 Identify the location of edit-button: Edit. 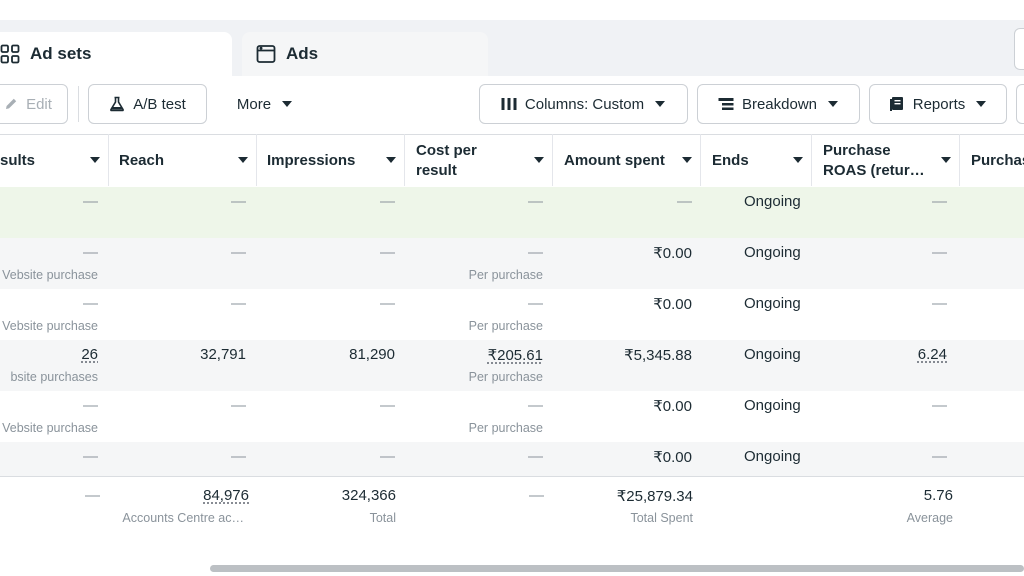
(34, 104).